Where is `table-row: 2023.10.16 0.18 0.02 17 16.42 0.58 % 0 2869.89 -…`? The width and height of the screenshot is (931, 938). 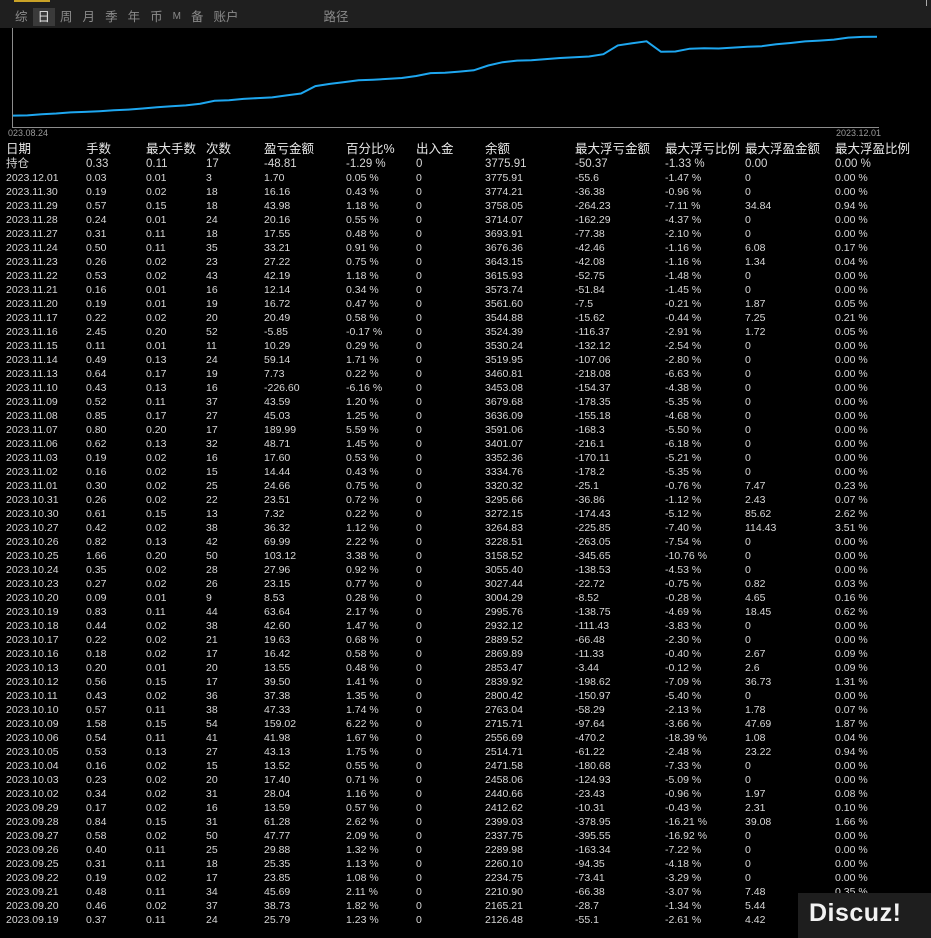 table-row: 2023.10.16 0.18 0.02 17 16.42 0.58 % 0 2869.89 -… is located at coordinates (465, 654).